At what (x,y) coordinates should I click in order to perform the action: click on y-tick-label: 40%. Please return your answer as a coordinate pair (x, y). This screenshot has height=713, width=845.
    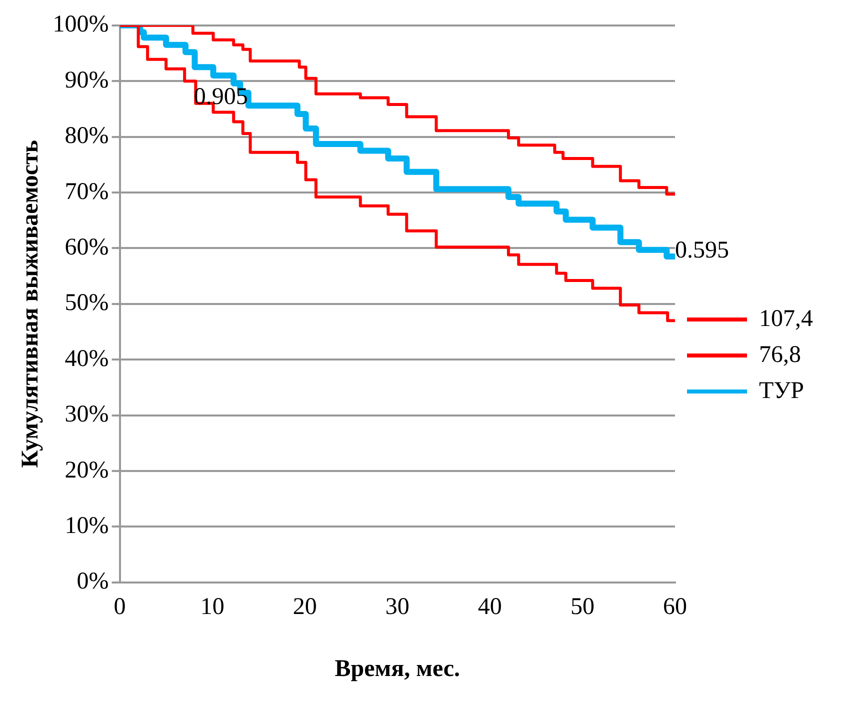
    Looking at the image, I should click on (86, 359).